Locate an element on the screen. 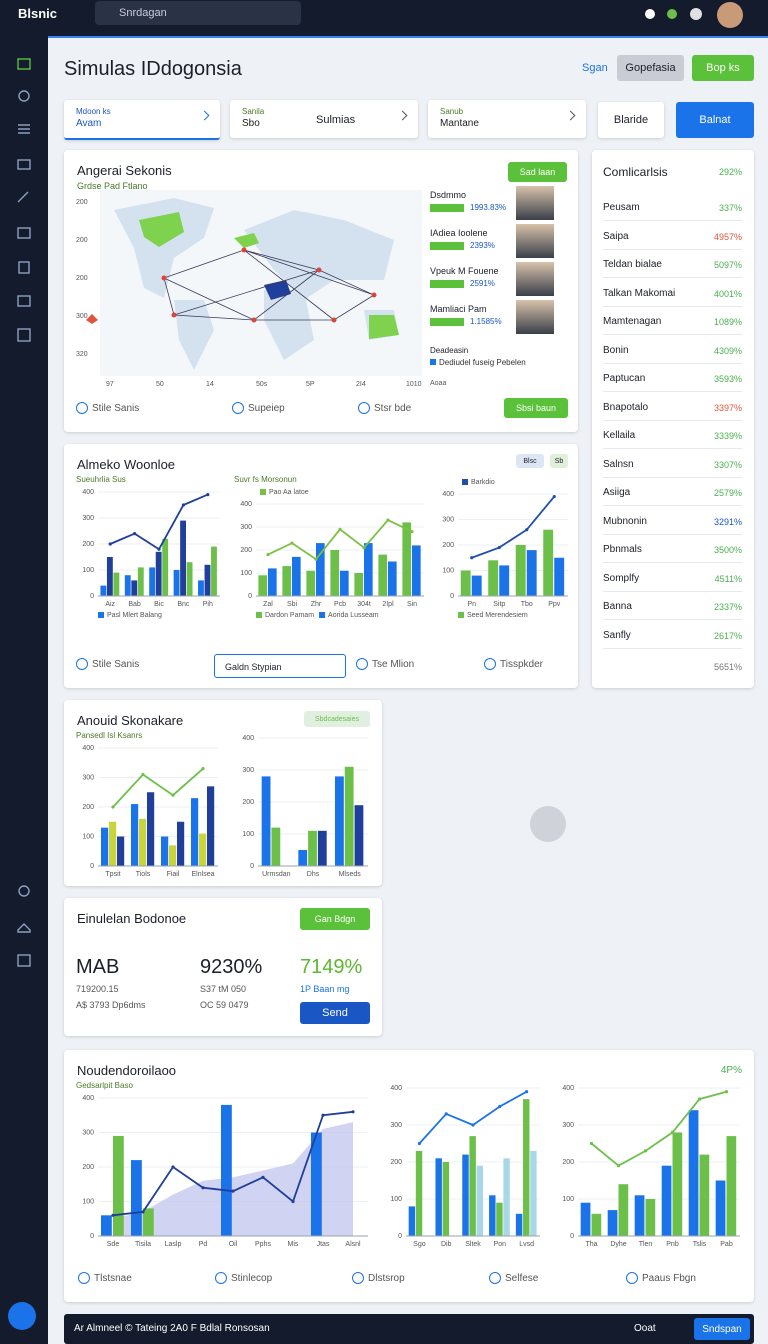 This screenshot has width=768, height=1344. chart-title: Sueuhrlia Sus is located at coordinates (101, 479).